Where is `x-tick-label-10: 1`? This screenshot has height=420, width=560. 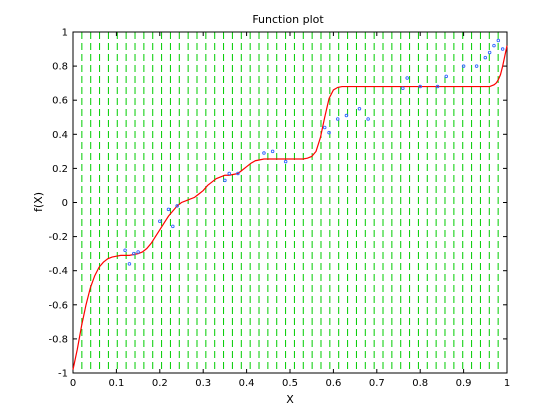 x-tick-label-10: 1 is located at coordinates (507, 383).